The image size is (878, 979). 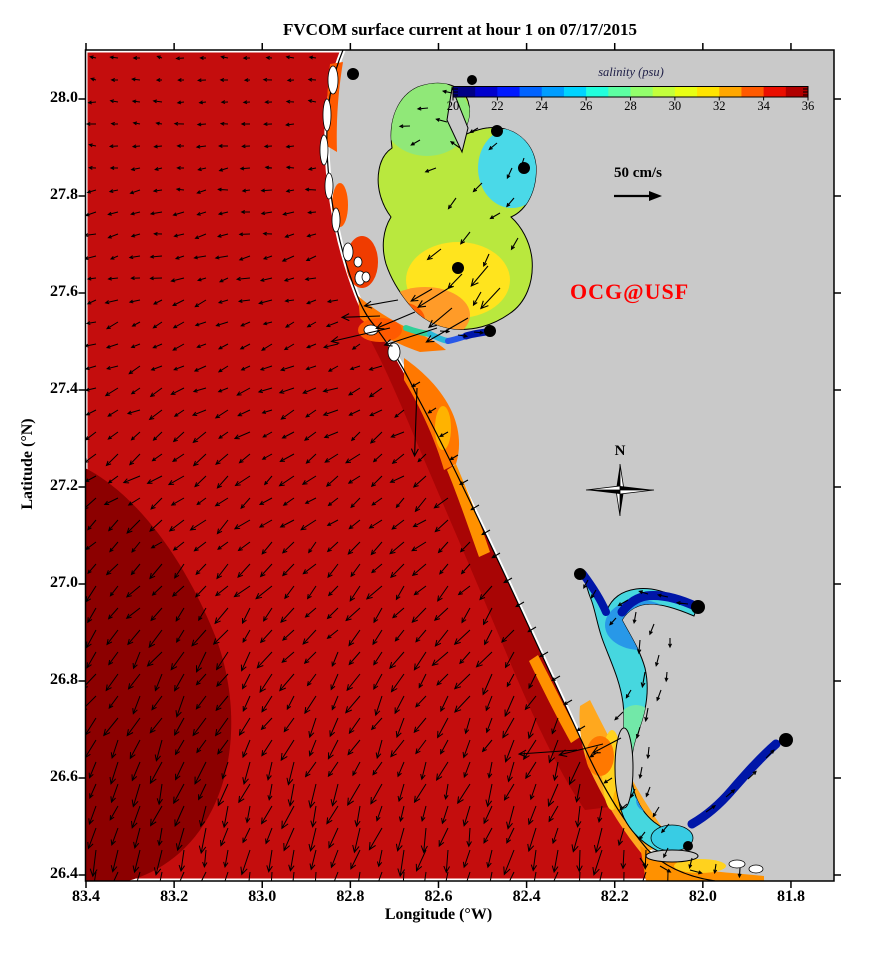 I want to click on y-tick-label: 28.0, so click(x=64, y=97).